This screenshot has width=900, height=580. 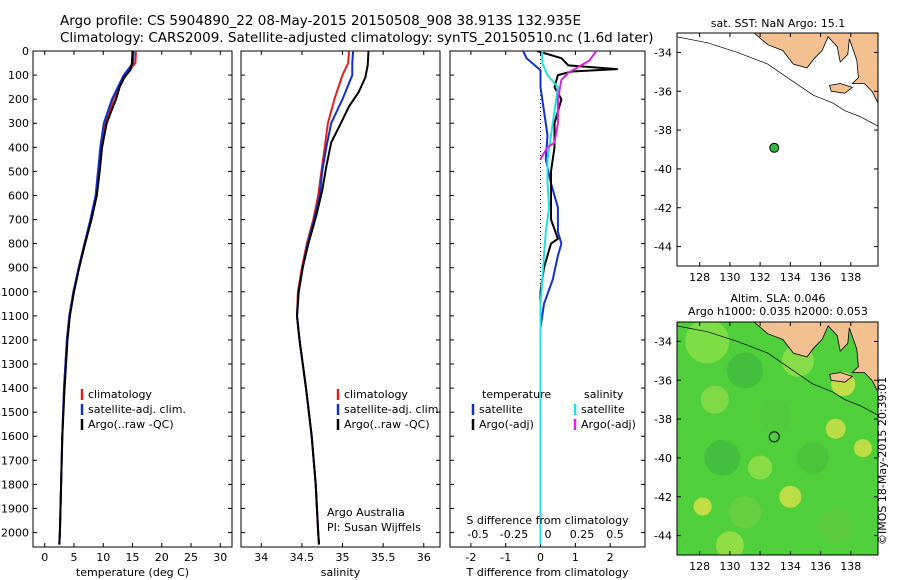 What do you see at coordinates (18, 75) in the screenshot?
I see `ytick-label: 100` at bounding box center [18, 75].